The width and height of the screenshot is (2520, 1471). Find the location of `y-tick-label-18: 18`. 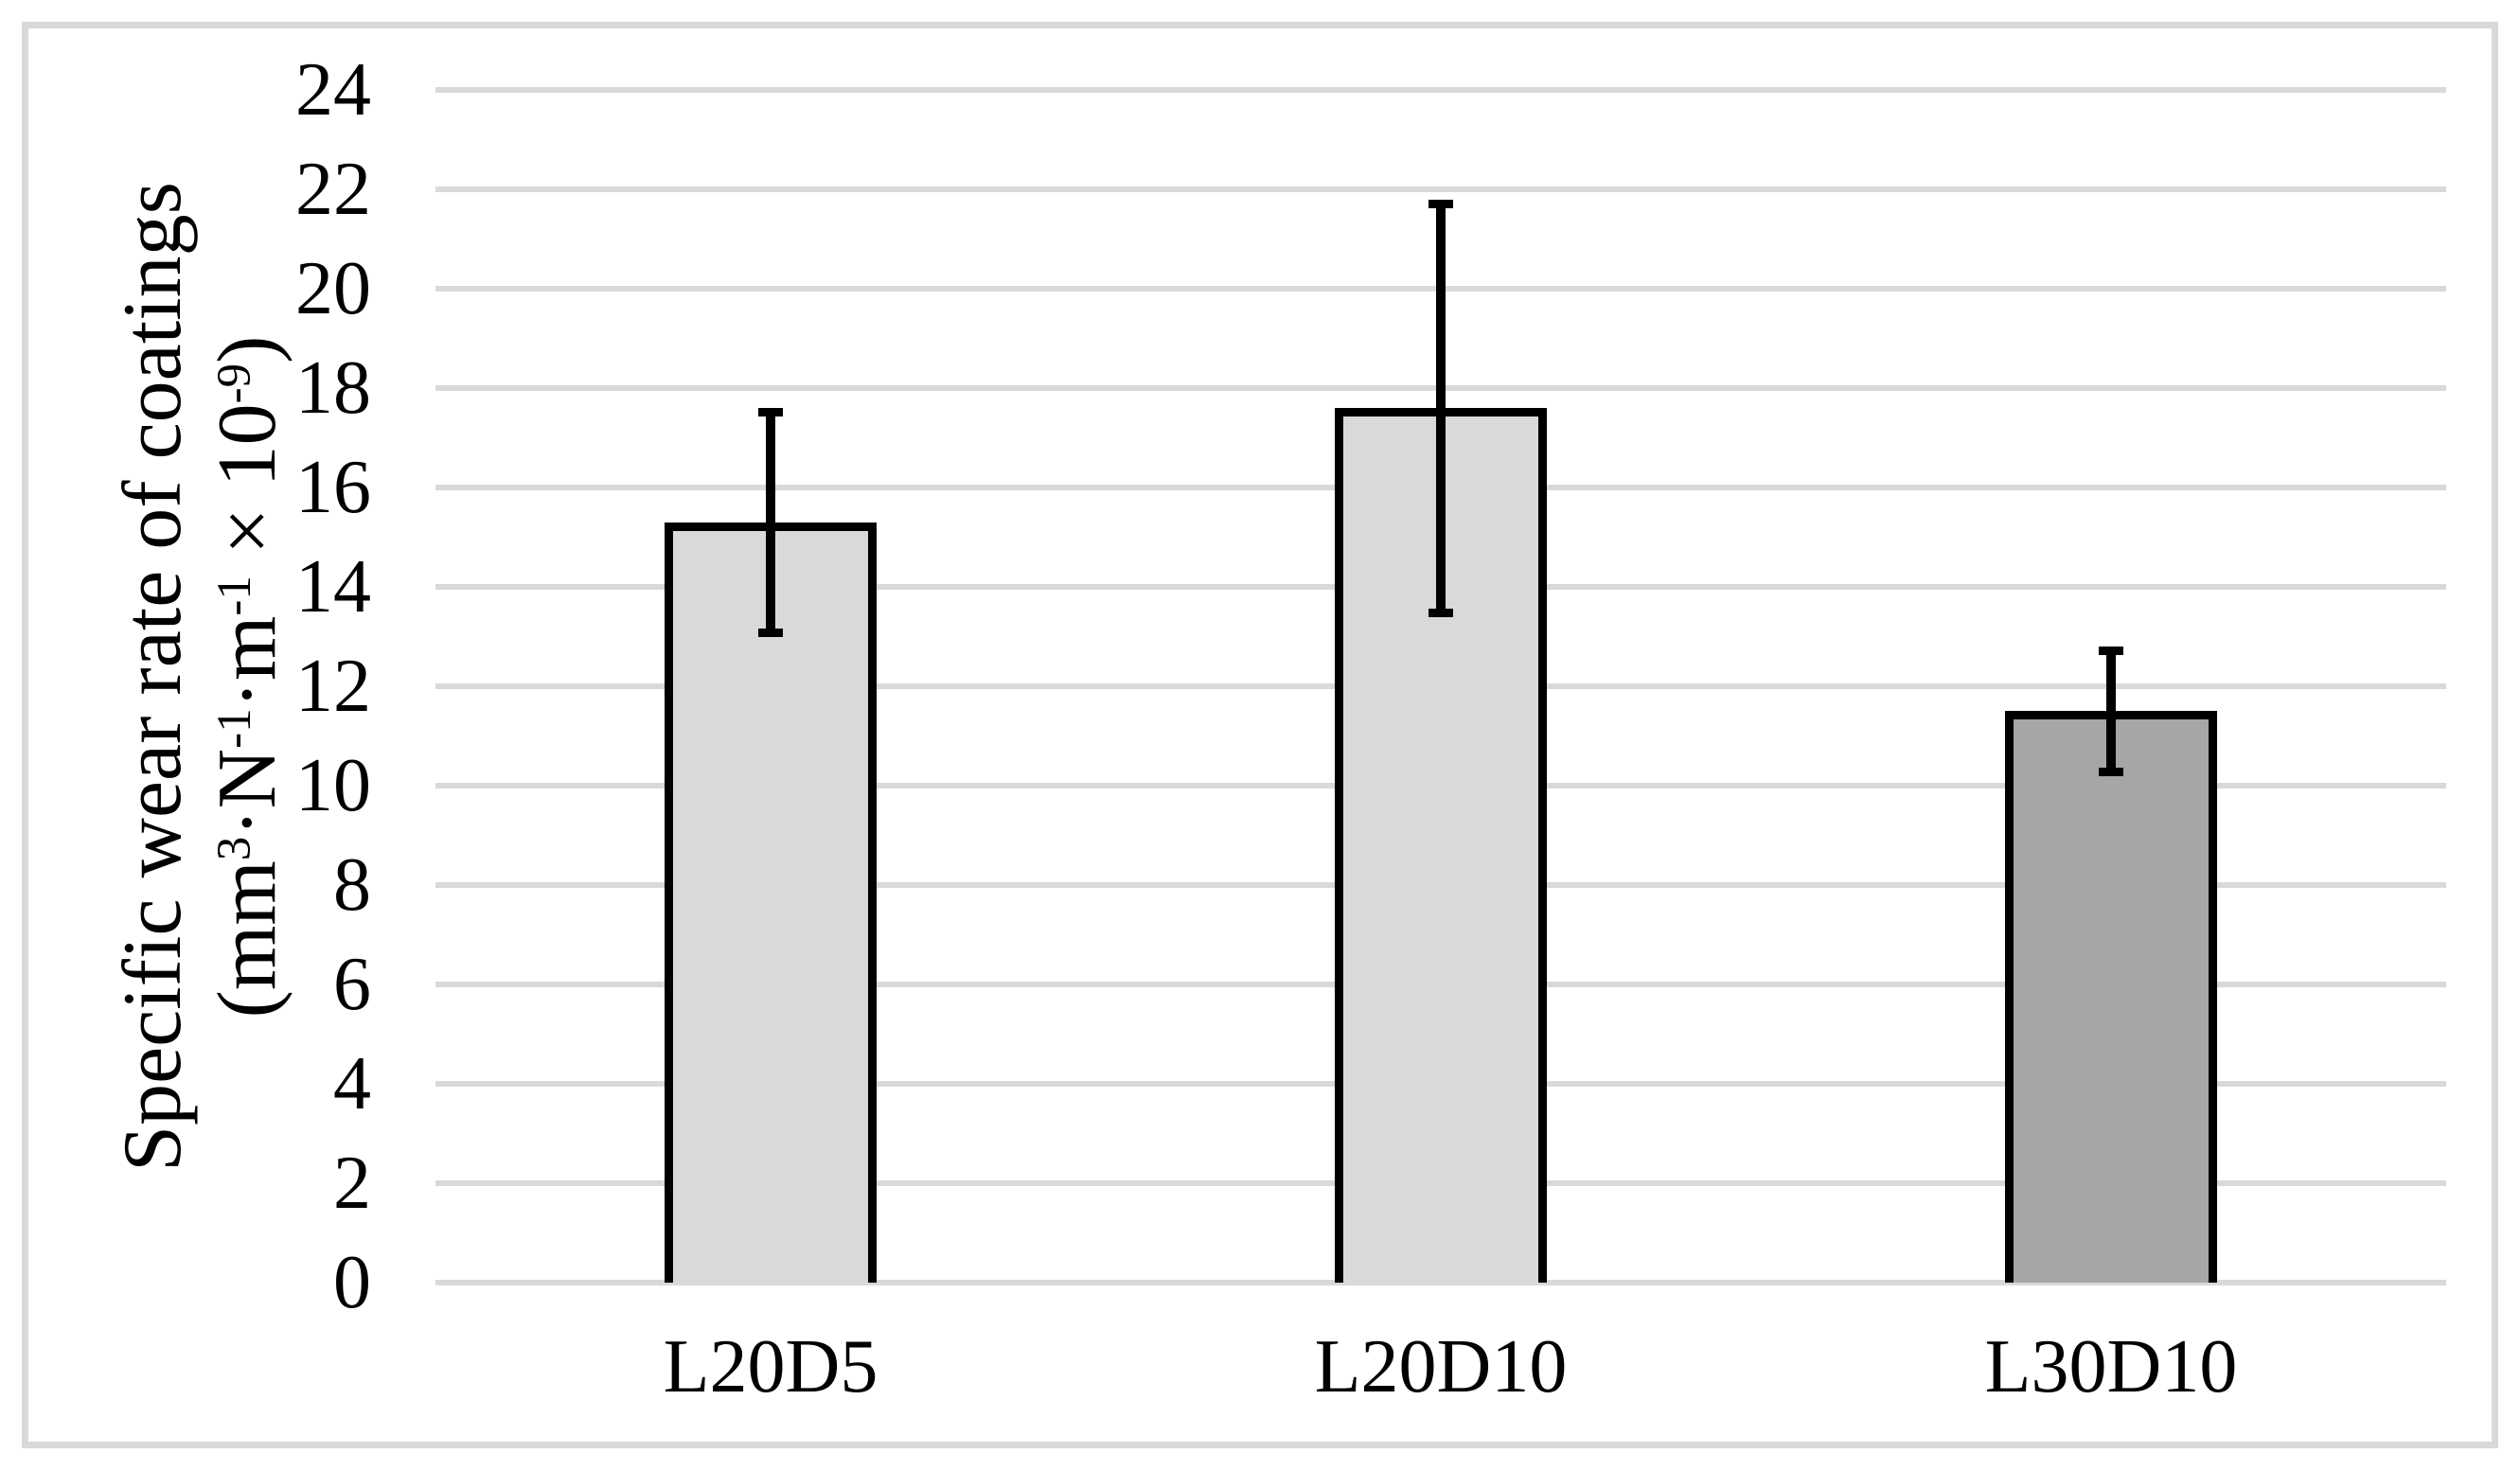

y-tick-label-18: 18 is located at coordinates (333, 388).